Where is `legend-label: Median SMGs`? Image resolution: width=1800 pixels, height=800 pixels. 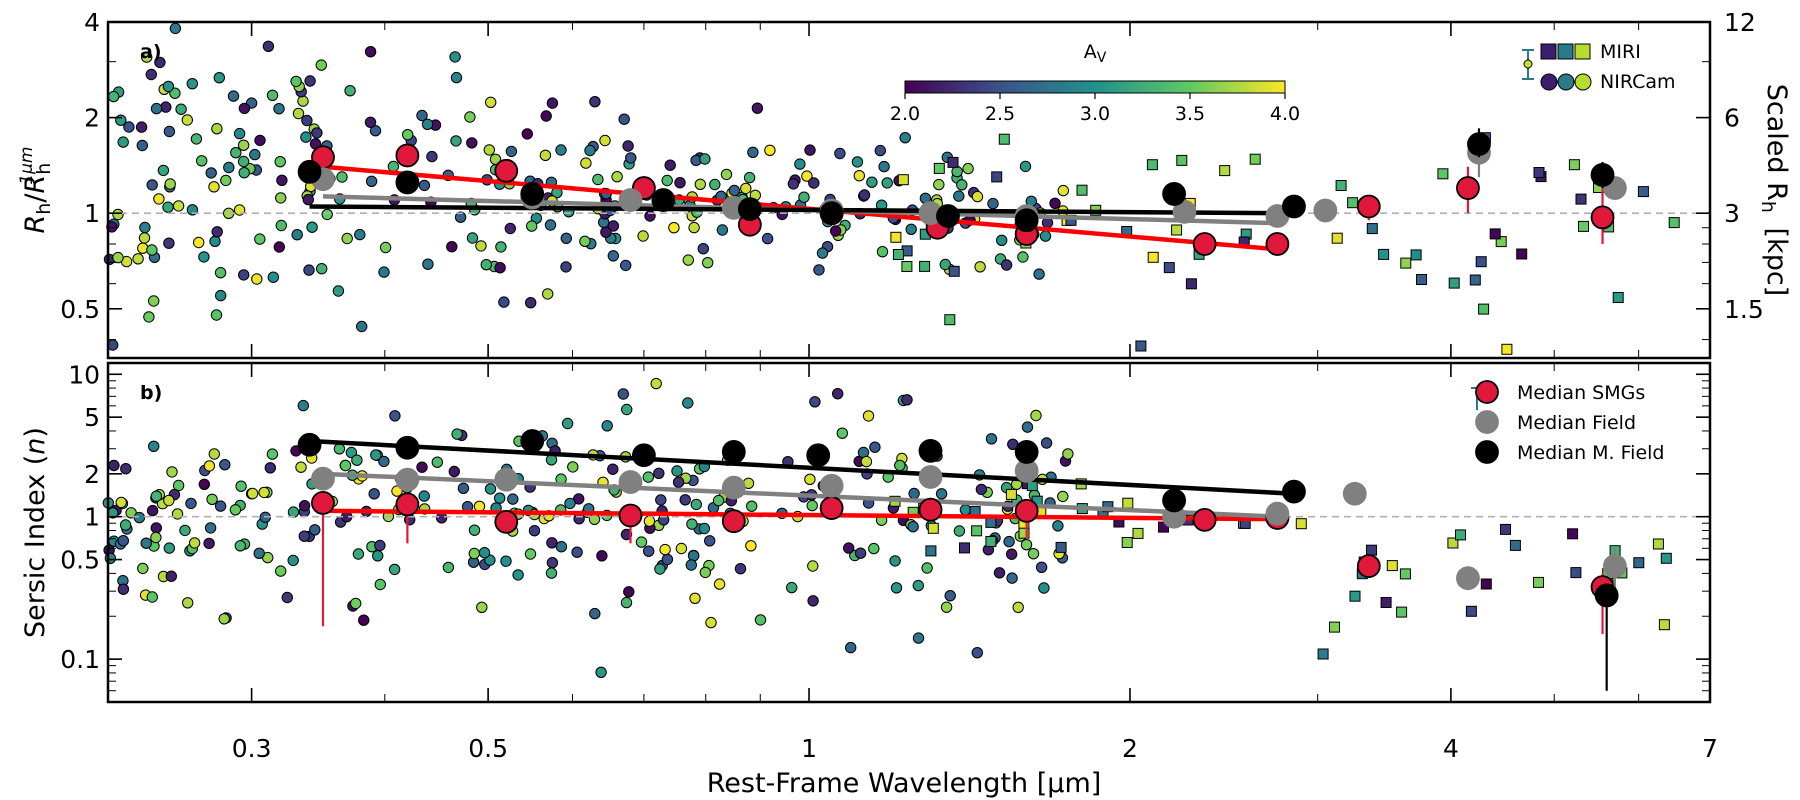
legend-label: Median SMGs is located at coordinates (1581, 393).